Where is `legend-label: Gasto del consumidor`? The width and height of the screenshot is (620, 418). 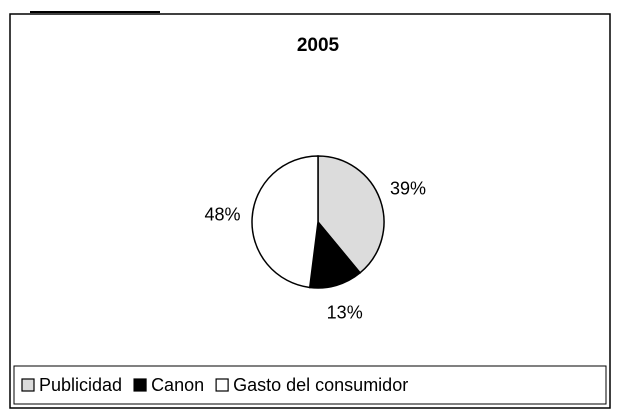
legend-label: Gasto del consumidor is located at coordinates (320, 385).